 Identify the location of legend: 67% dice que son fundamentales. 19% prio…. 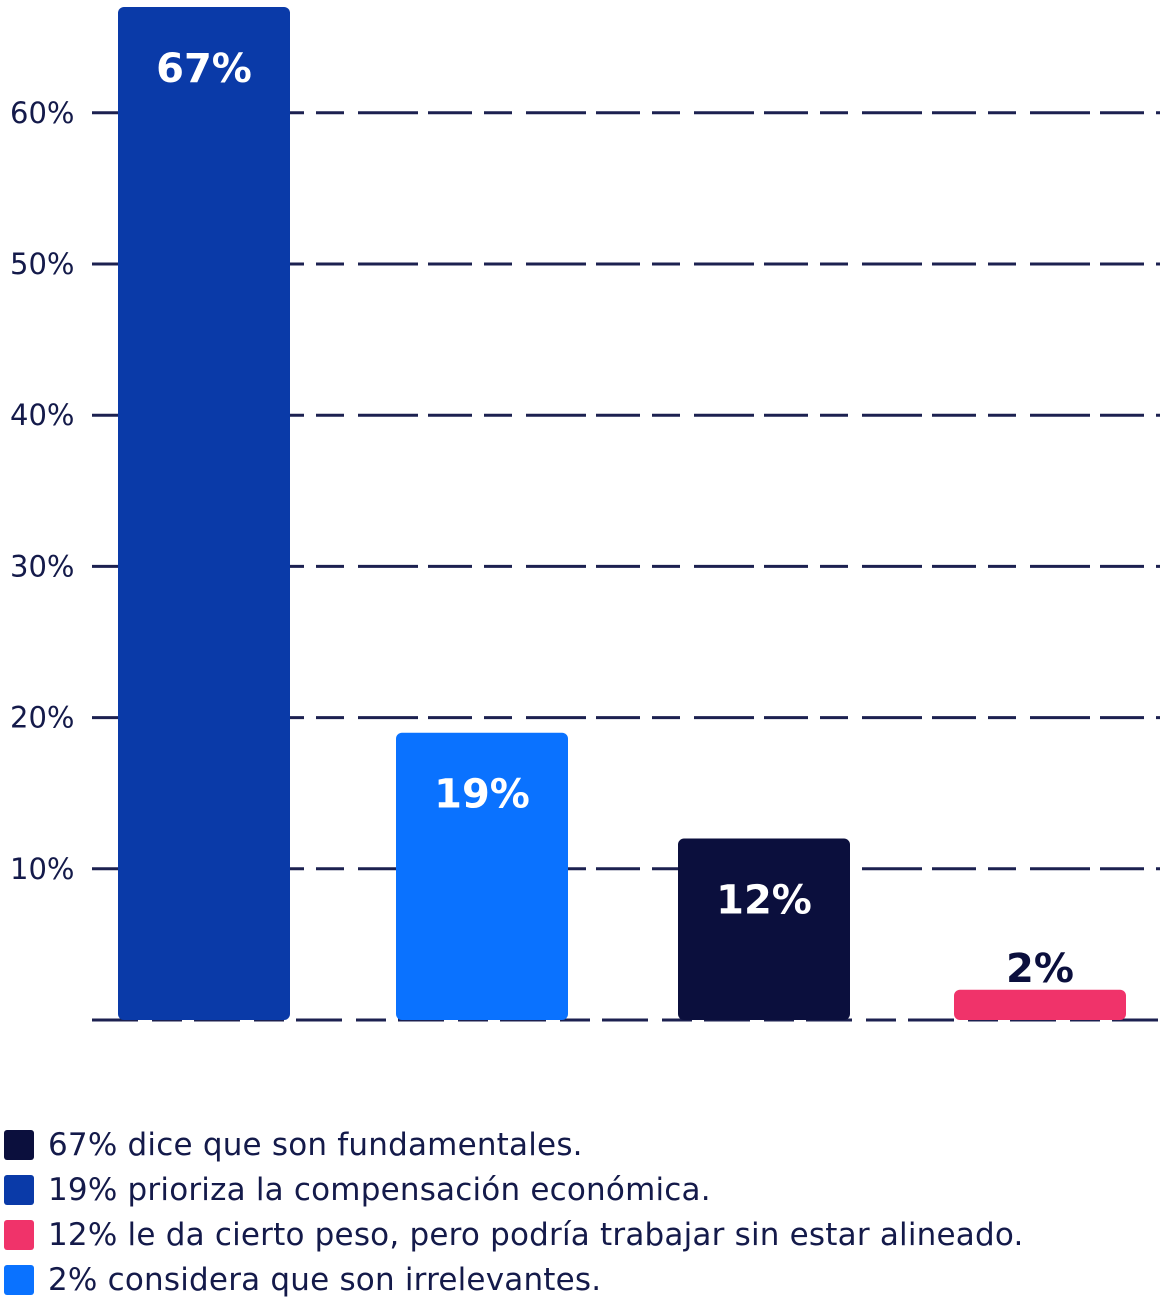
(586, 1212).